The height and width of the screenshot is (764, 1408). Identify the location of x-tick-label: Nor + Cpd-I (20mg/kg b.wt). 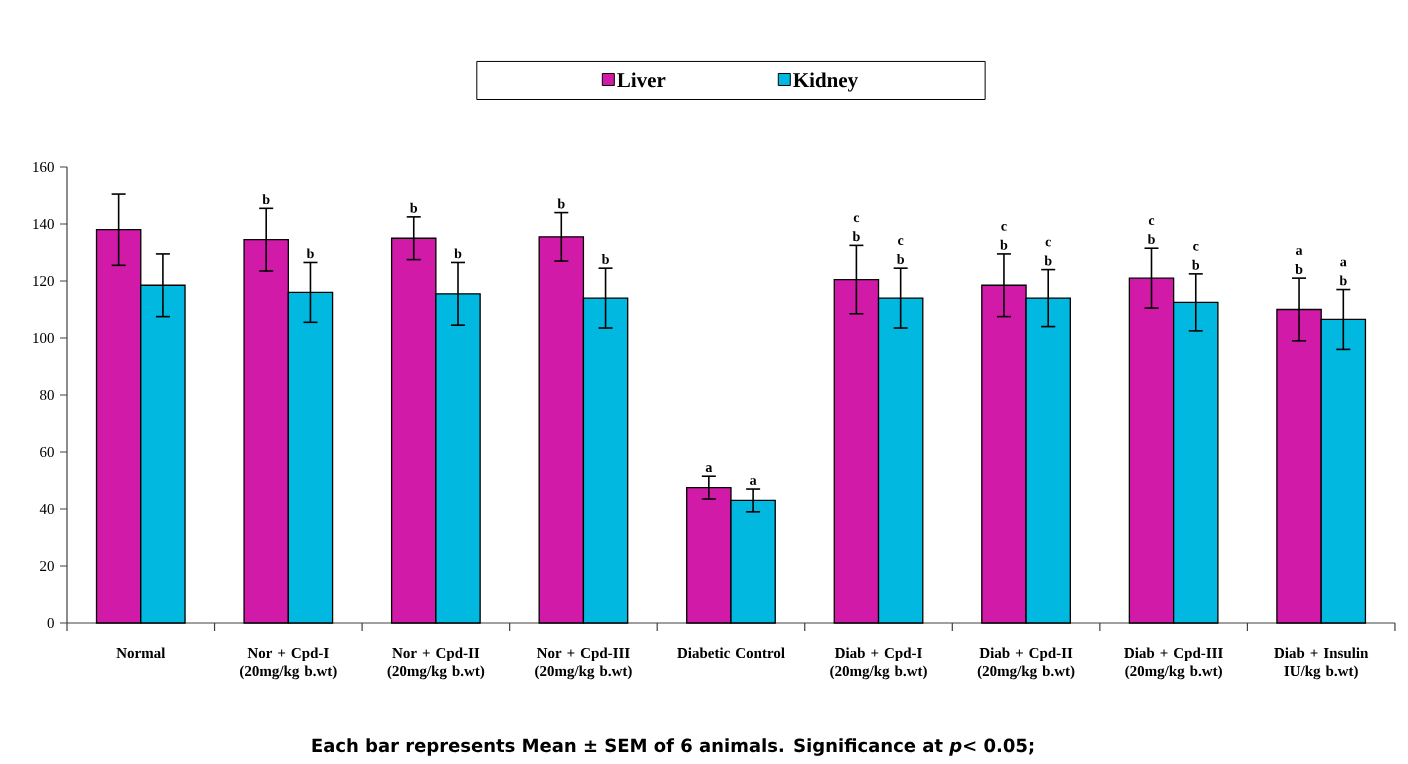
(288, 663).